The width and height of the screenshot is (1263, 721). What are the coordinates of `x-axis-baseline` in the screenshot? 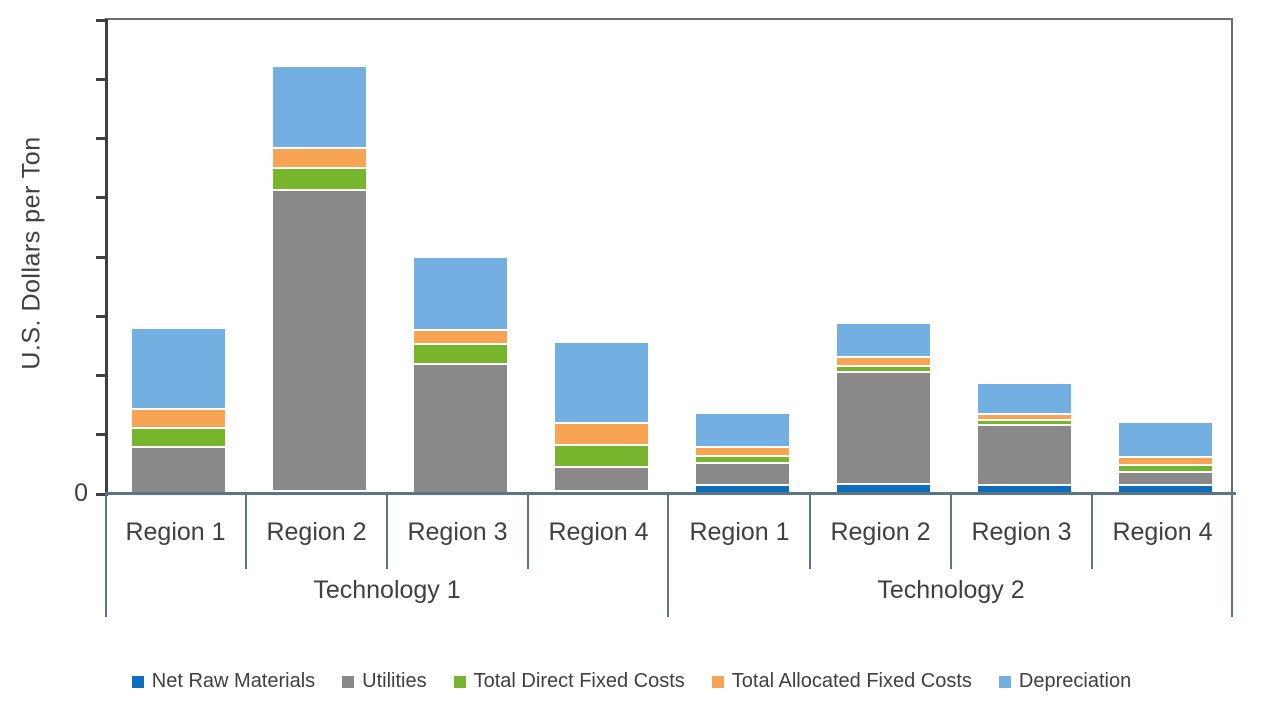 It's located at (670, 493).